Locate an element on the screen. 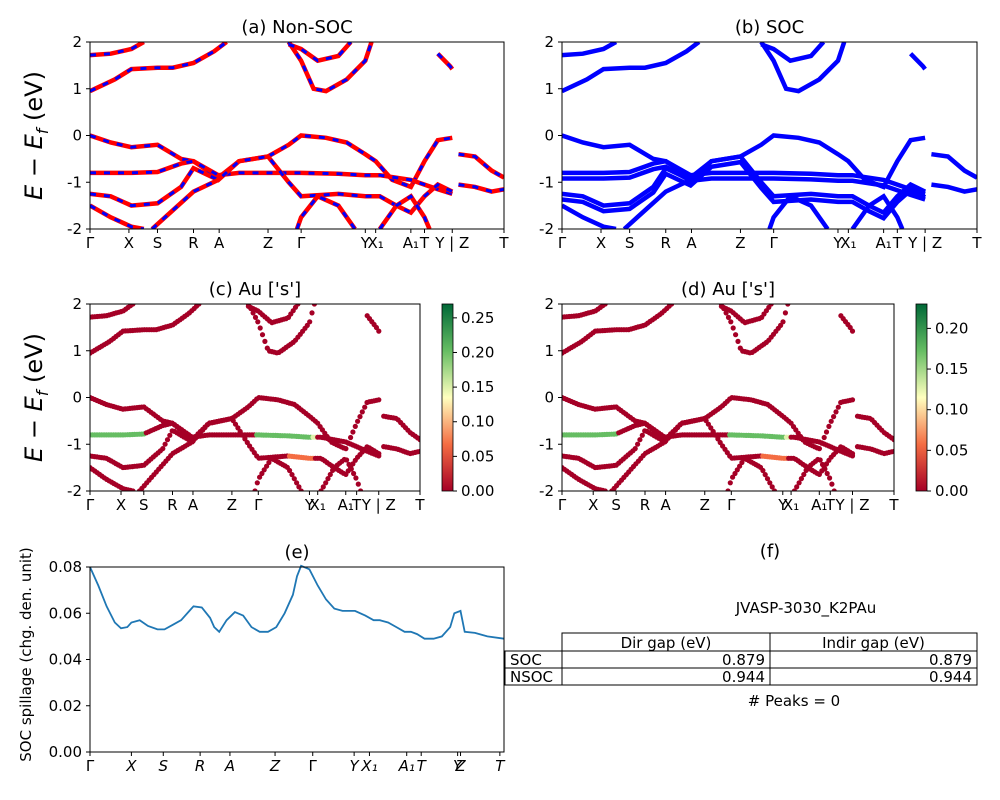  colorbar-tick-label: 0.20 is located at coordinates (477, 352).